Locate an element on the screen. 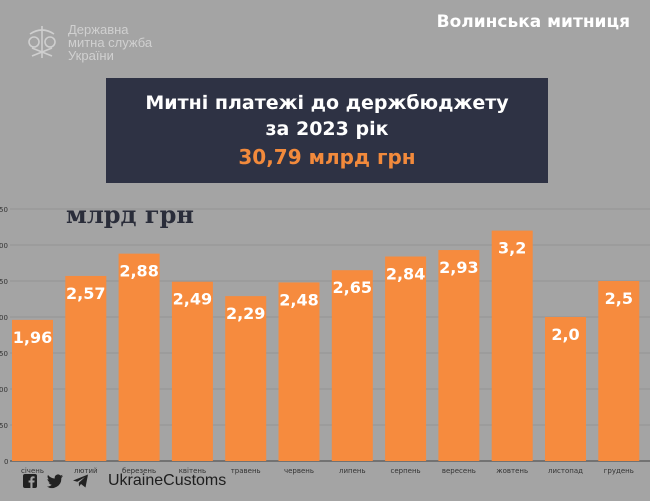 Image resolution: width=650 pixels, height=501 pixels. facebook-icon is located at coordinates (30, 481).